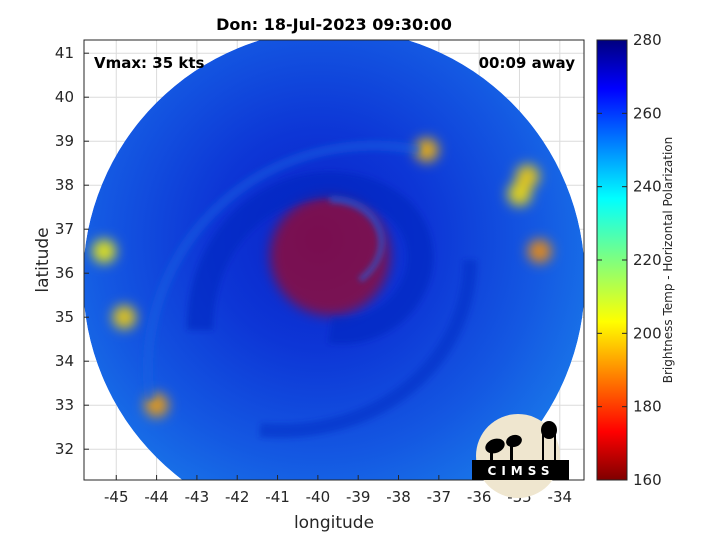 The width and height of the screenshot is (720, 540). What do you see at coordinates (277, 497) in the screenshot?
I see `x-tick-label: -41` at bounding box center [277, 497].